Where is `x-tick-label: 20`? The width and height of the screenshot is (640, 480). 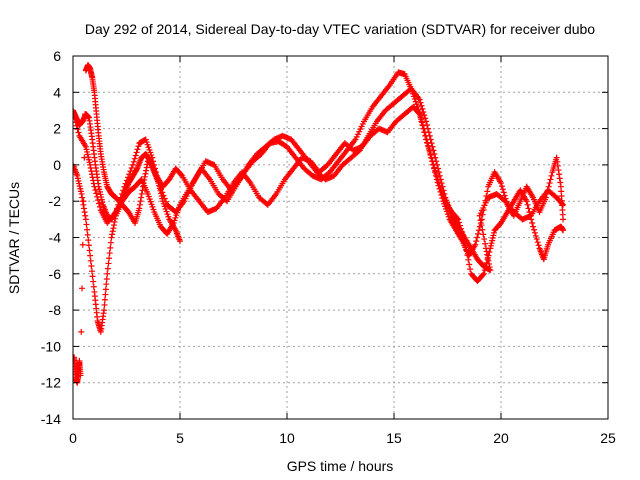 x-tick-label: 20 is located at coordinates (501, 438).